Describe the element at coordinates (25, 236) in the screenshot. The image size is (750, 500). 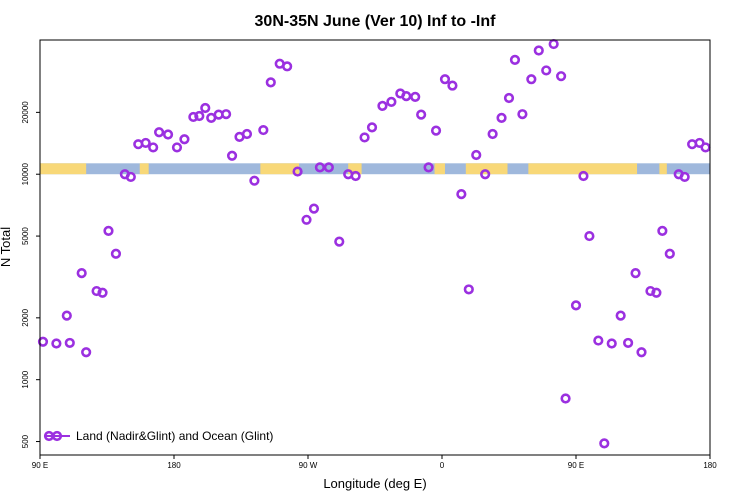
I see `y-tick-label: 5000` at that location.